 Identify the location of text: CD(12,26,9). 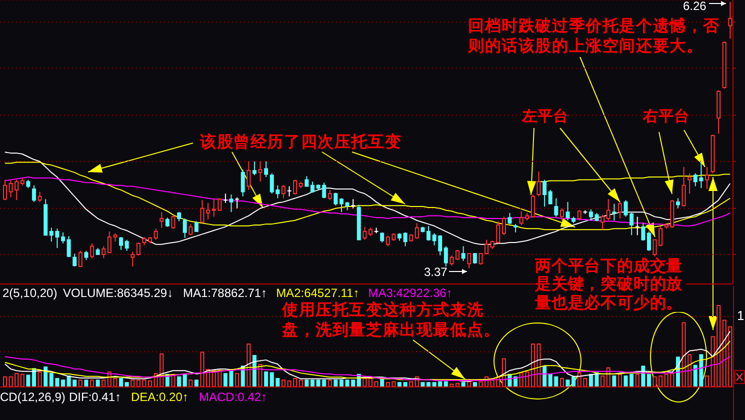
(33, 397).